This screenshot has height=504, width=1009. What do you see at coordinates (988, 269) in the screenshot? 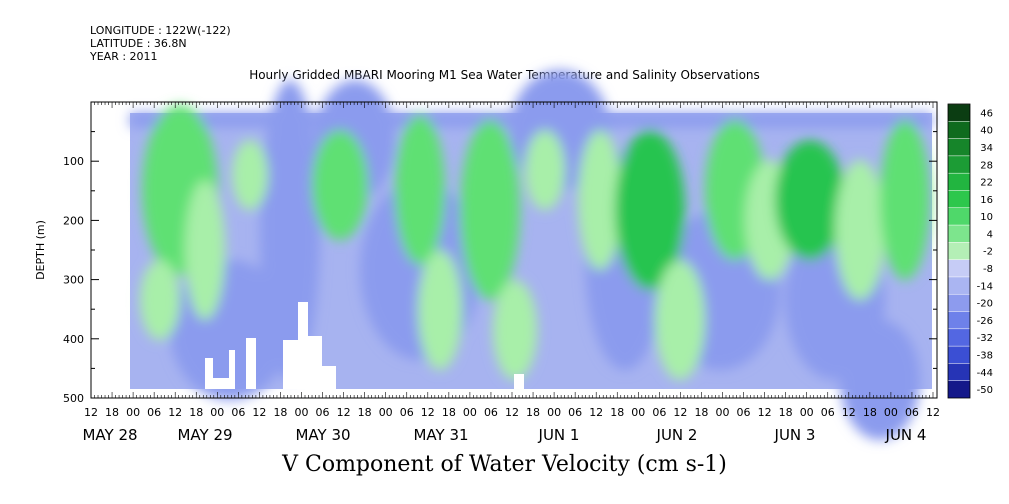
I see `colorbar-label: -8` at bounding box center [988, 269].